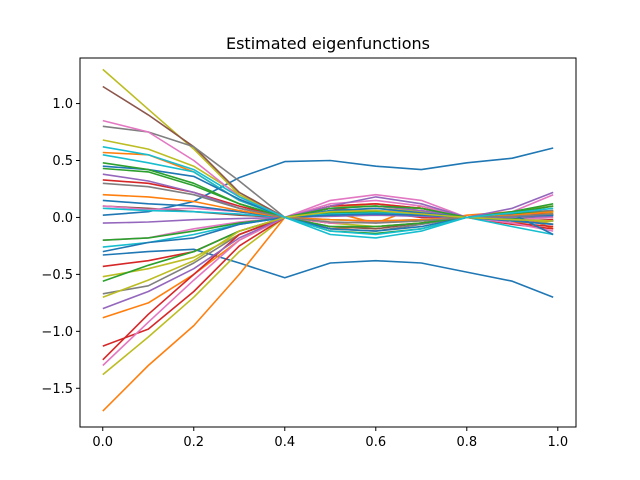 This screenshot has height=480, width=640. What do you see at coordinates (375, 442) in the screenshot?
I see `x-tick-label: 0.6` at bounding box center [375, 442].